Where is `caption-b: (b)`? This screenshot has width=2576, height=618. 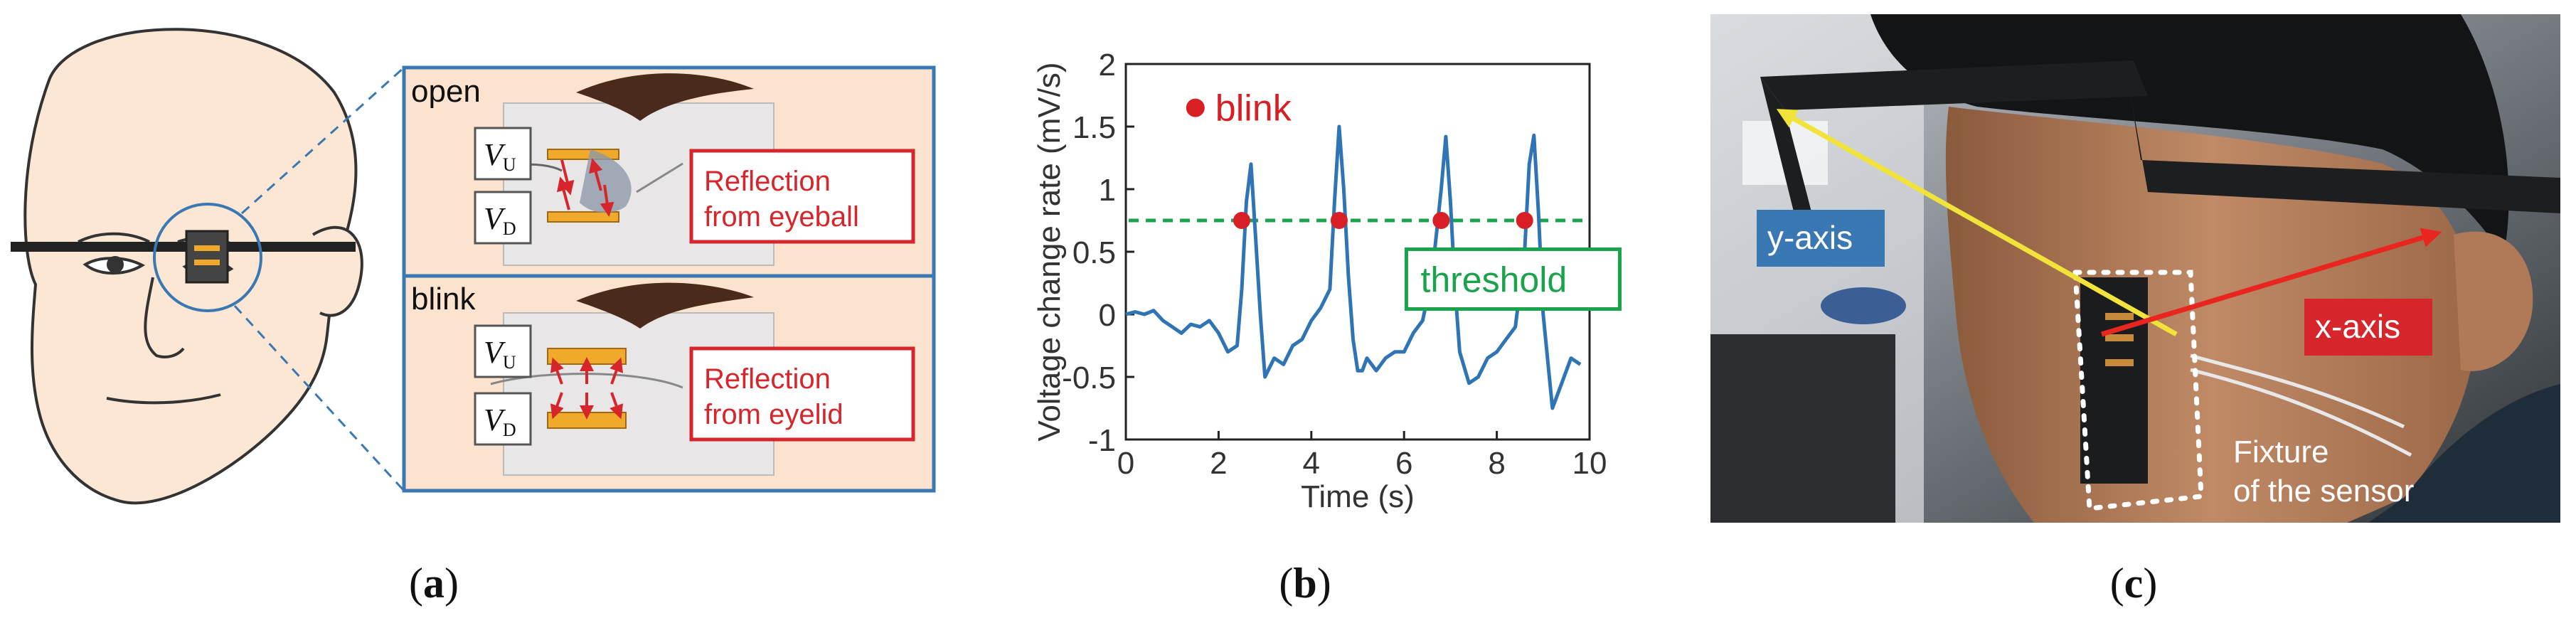
caption-b: (b) is located at coordinates (1305, 583).